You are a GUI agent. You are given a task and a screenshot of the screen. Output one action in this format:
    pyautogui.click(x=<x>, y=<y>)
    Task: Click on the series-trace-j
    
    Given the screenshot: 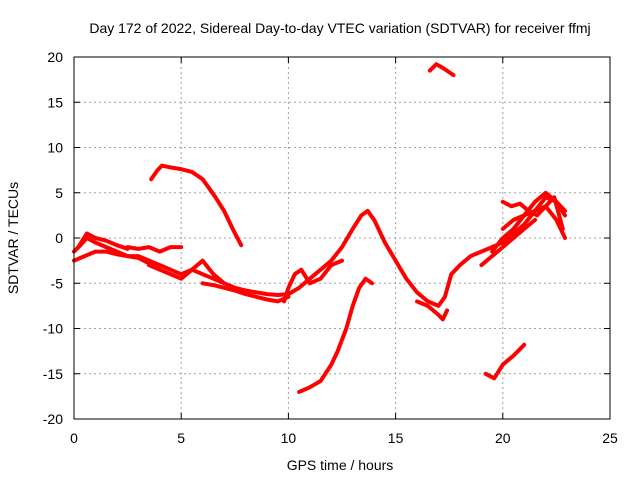 What is the action you would take?
    pyautogui.click(x=441, y=70)
    